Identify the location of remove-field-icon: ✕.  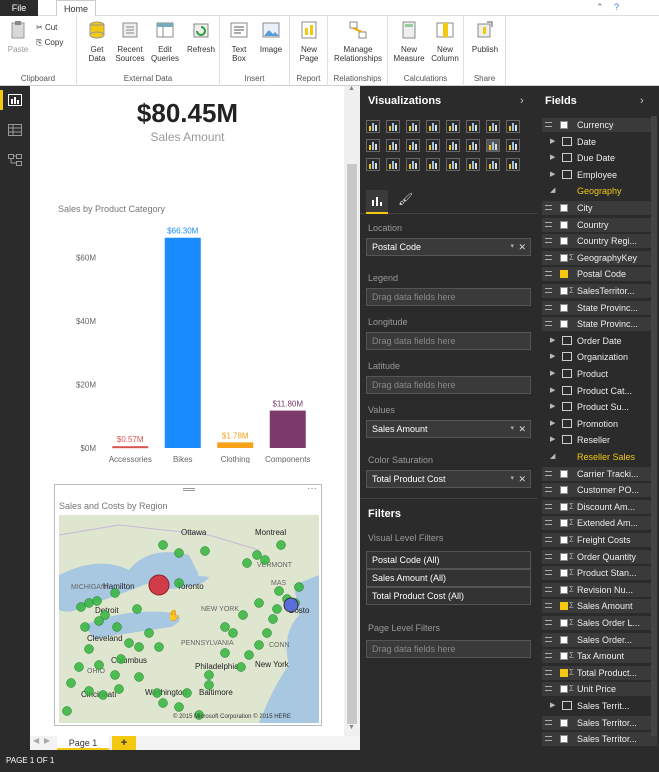
(522, 247).